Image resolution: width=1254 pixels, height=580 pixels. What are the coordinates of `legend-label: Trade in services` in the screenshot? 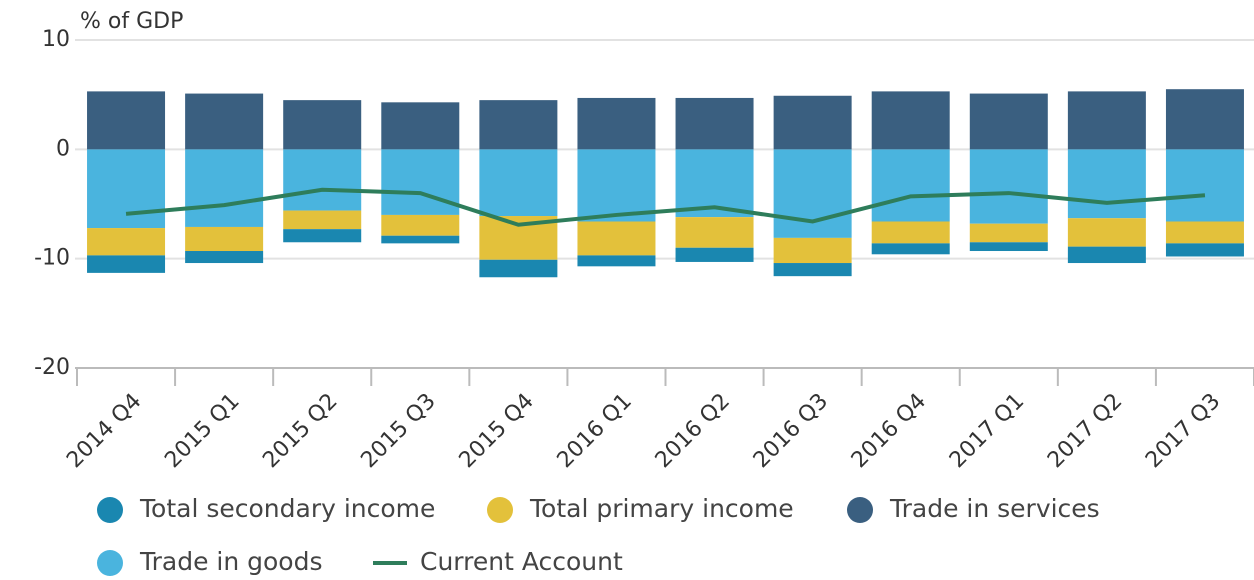 It's located at (994, 508).